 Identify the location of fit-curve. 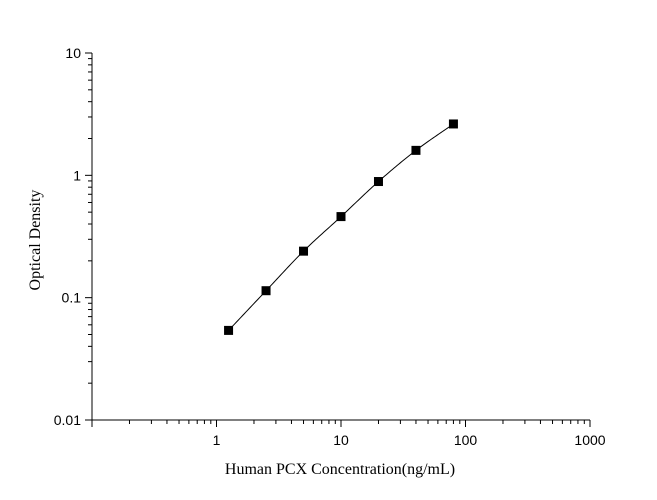
(341, 227).